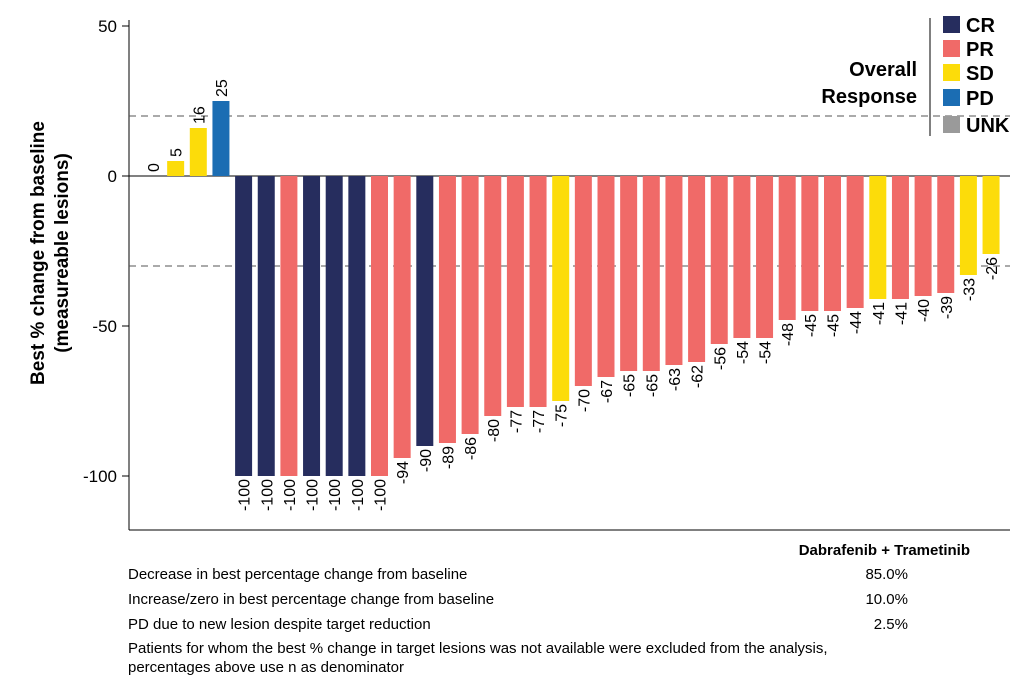  I want to click on summary-row-value: 10.0%, so click(886, 599).